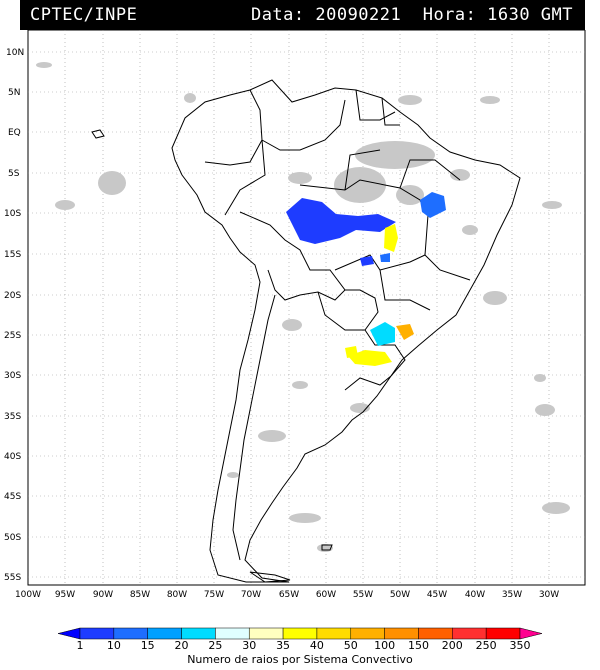 This screenshot has width=600, height=670. What do you see at coordinates (14, 133) in the screenshot?
I see `lat-label: EQ` at bounding box center [14, 133].